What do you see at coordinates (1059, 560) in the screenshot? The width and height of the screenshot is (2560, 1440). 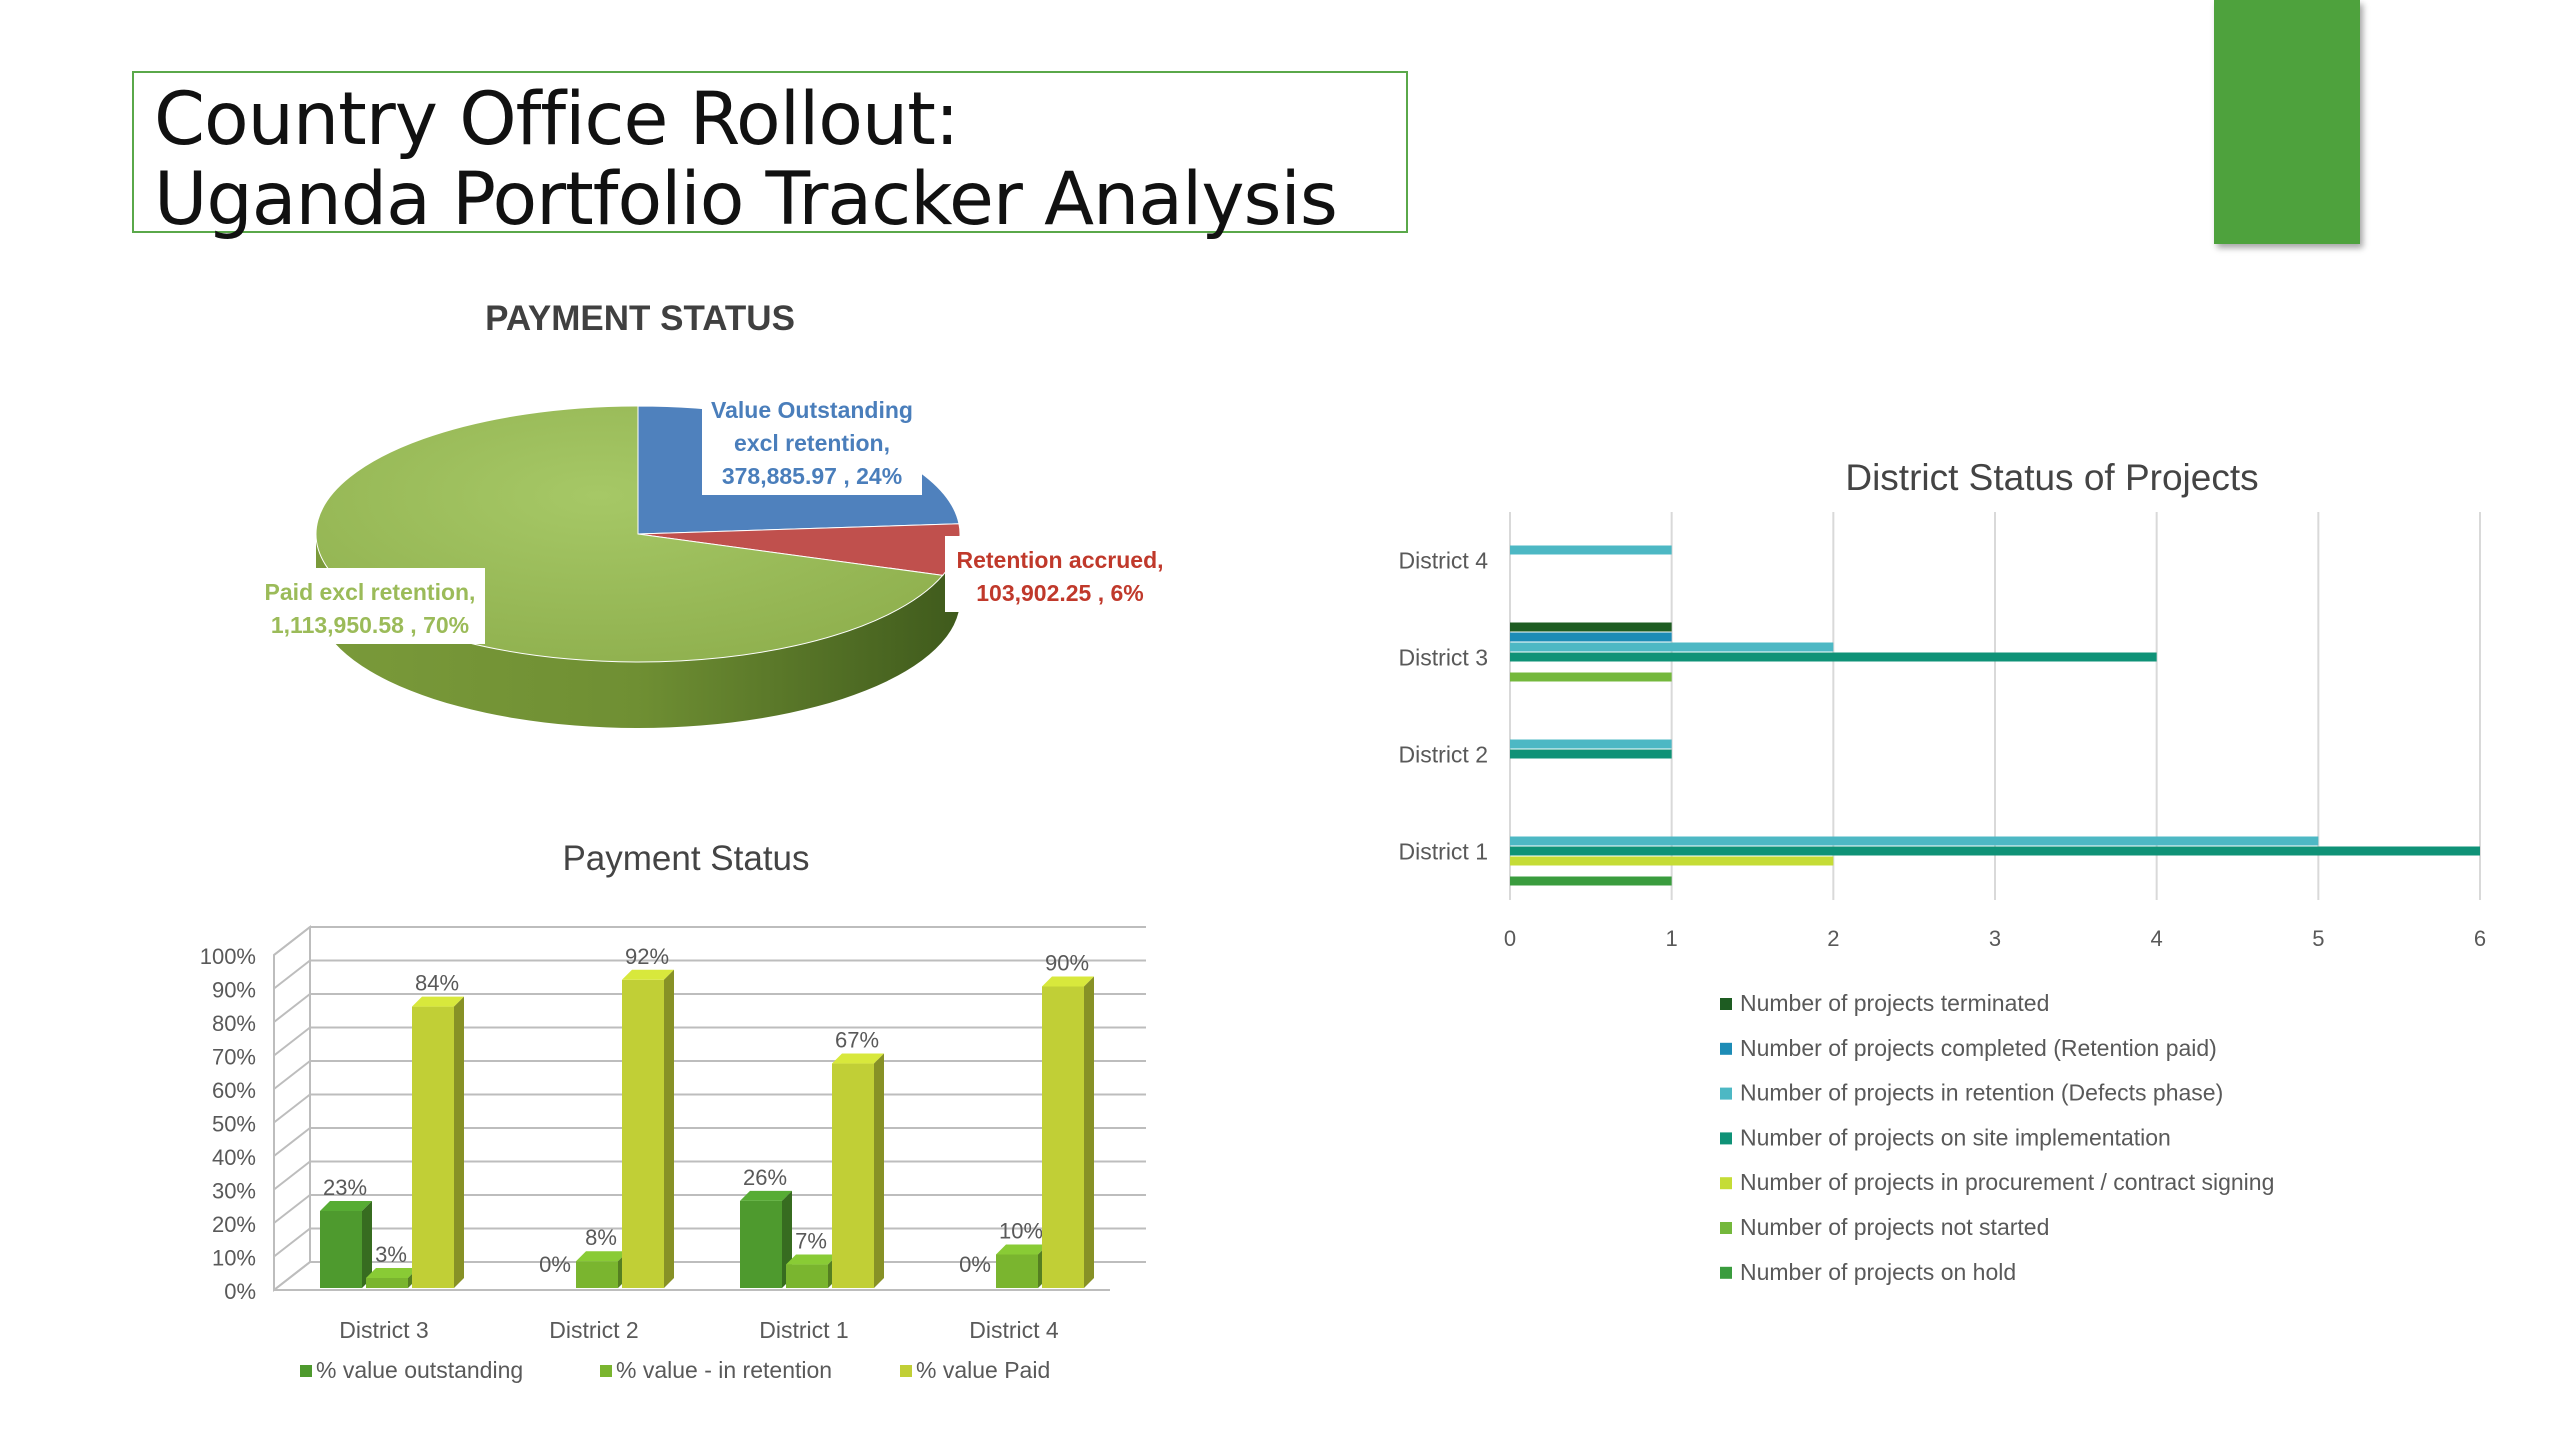 I see `pie-data-label: Retention accrued,` at bounding box center [1059, 560].